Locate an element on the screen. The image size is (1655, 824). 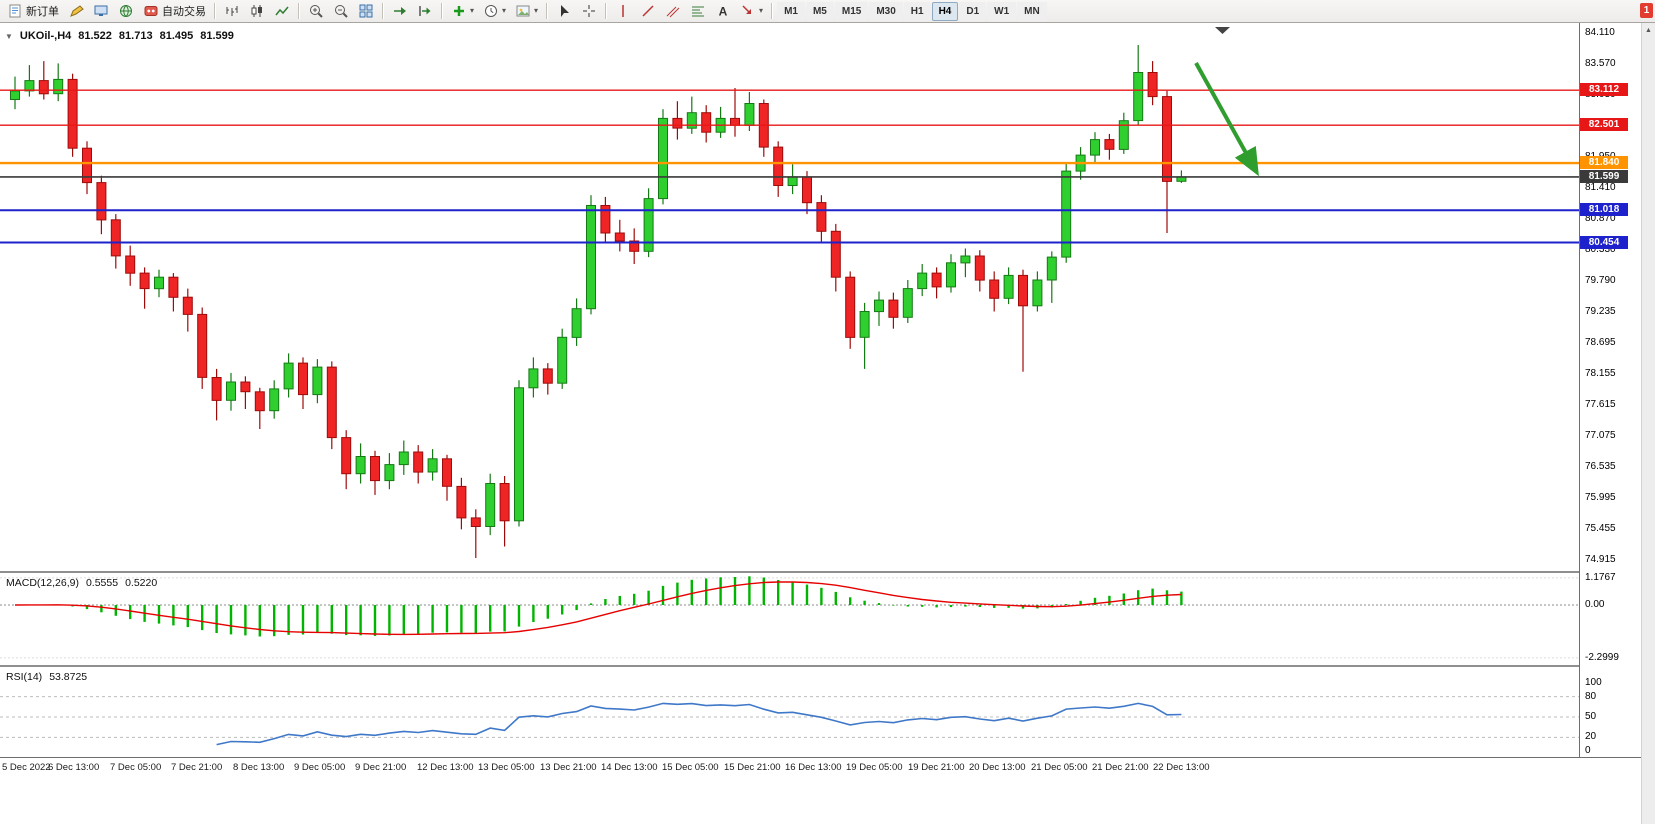
rsi-scale-tick: 100 is located at coordinates (1593, 682).